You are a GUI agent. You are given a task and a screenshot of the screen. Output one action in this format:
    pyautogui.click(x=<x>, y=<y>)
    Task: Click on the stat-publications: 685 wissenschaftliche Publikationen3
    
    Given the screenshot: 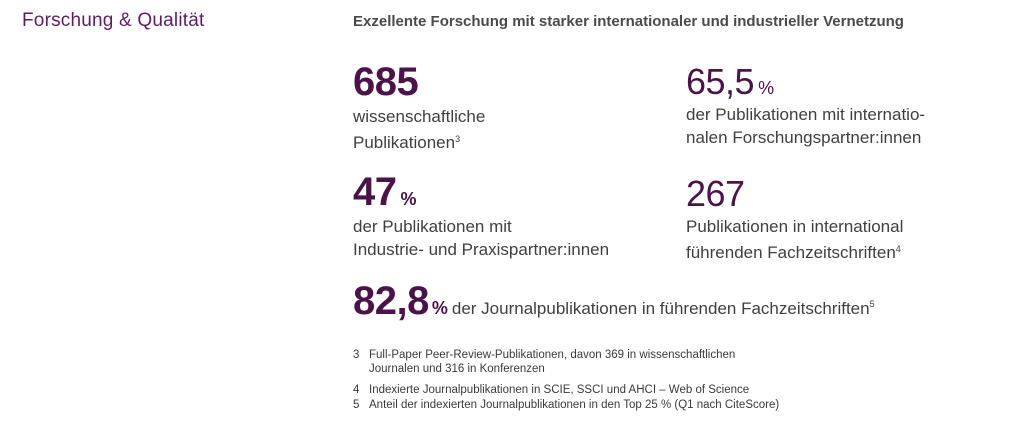 What is the action you would take?
    pyautogui.click(x=419, y=108)
    